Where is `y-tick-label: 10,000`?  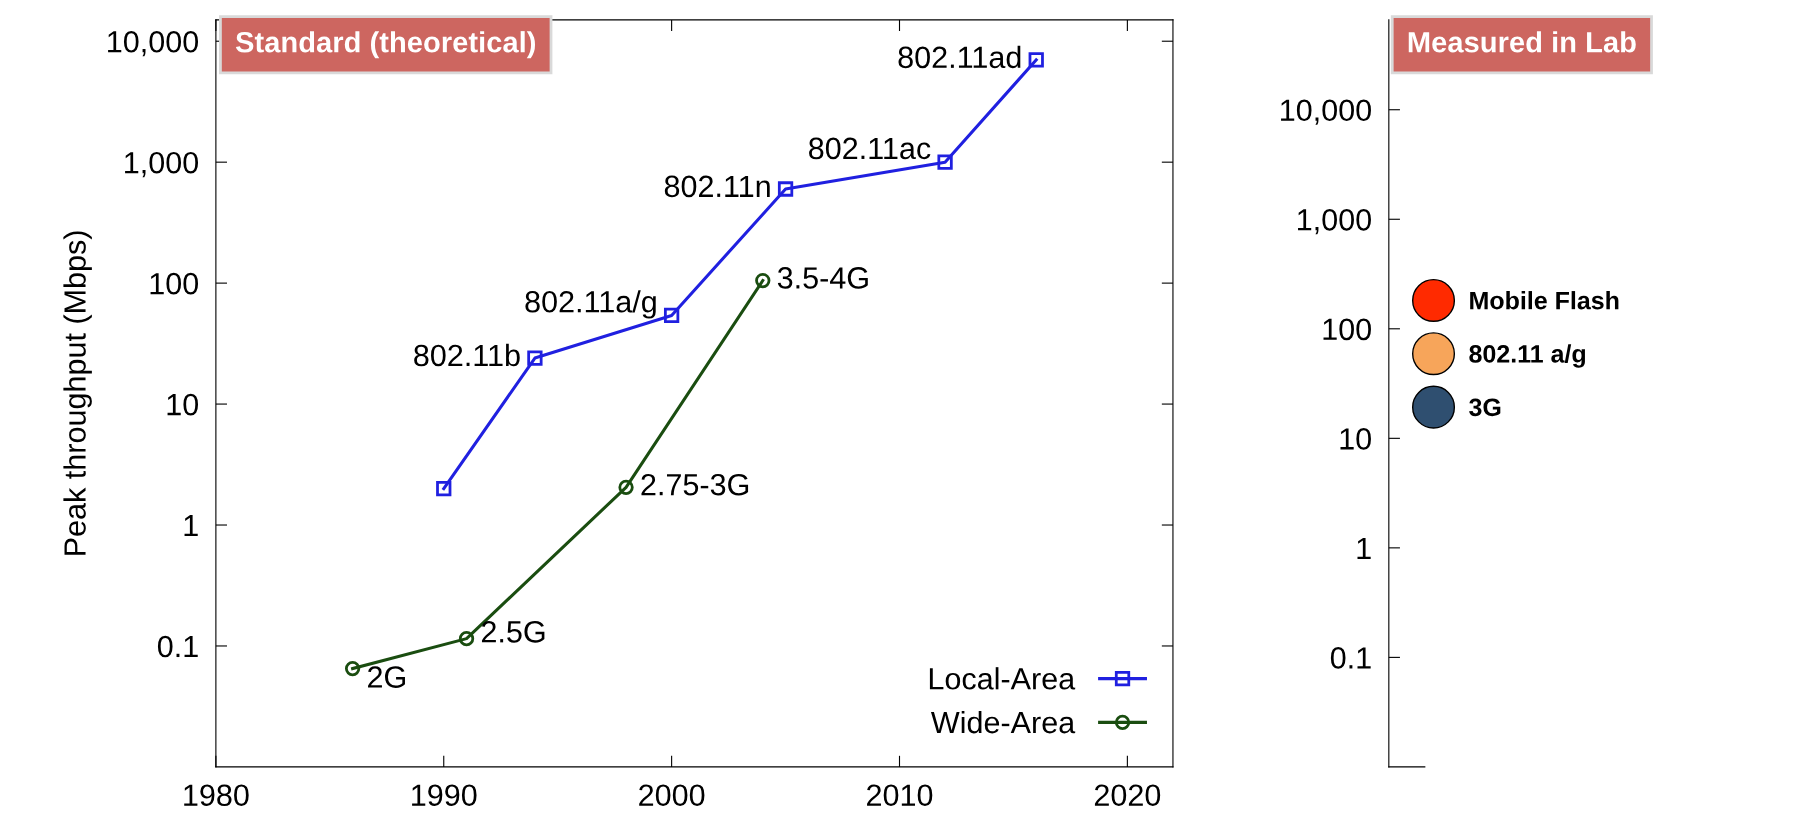
y-tick-label: 10,000 is located at coordinates (153, 43).